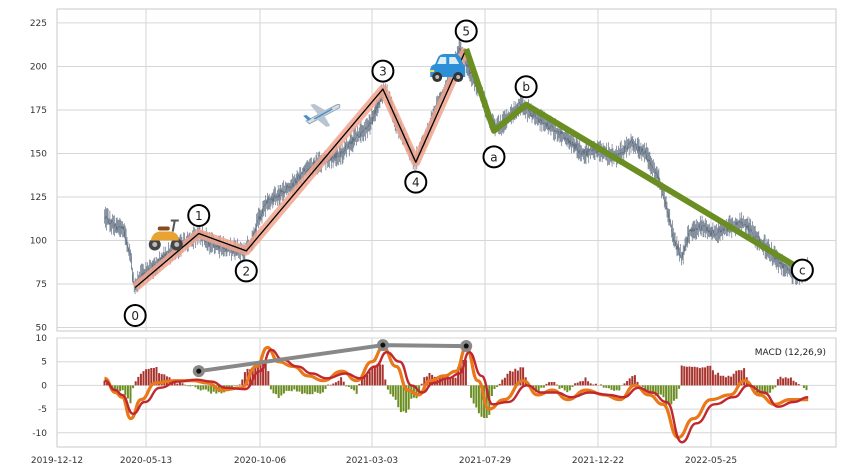 The image size is (843, 475). Describe the element at coordinates (44, 386) in the screenshot. I see `macd-tick-label: 0` at that location.